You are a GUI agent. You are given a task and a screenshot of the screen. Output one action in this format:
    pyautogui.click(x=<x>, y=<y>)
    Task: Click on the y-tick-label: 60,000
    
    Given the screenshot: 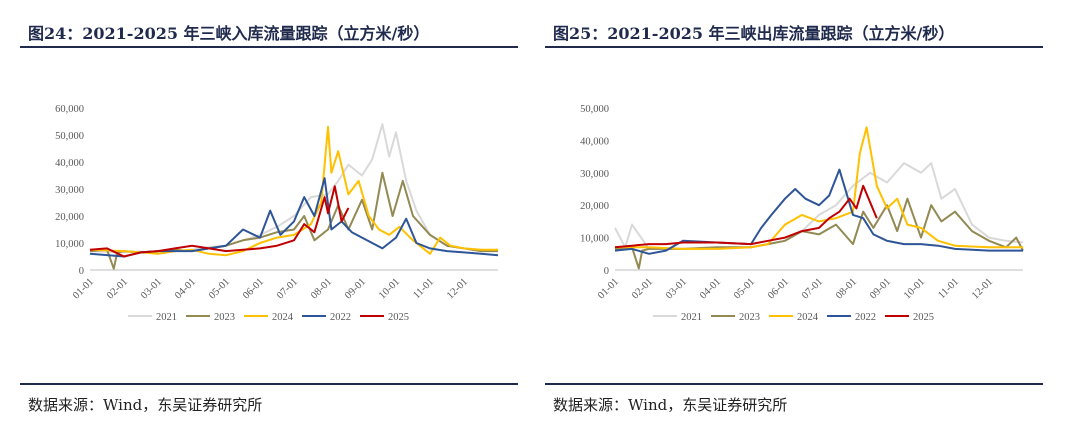 What is the action you would take?
    pyautogui.click(x=69, y=109)
    